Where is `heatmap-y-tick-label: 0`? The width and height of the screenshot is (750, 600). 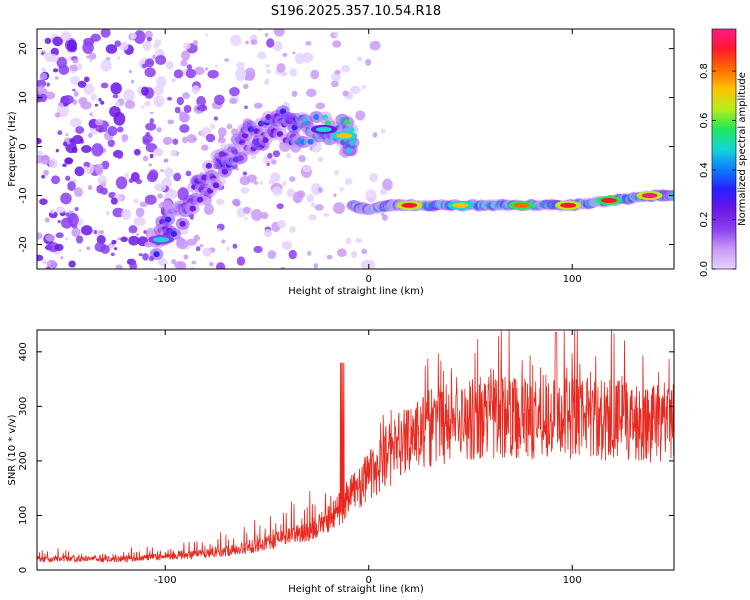
heatmap-y-tick-label: 0 is located at coordinates (23, 146).